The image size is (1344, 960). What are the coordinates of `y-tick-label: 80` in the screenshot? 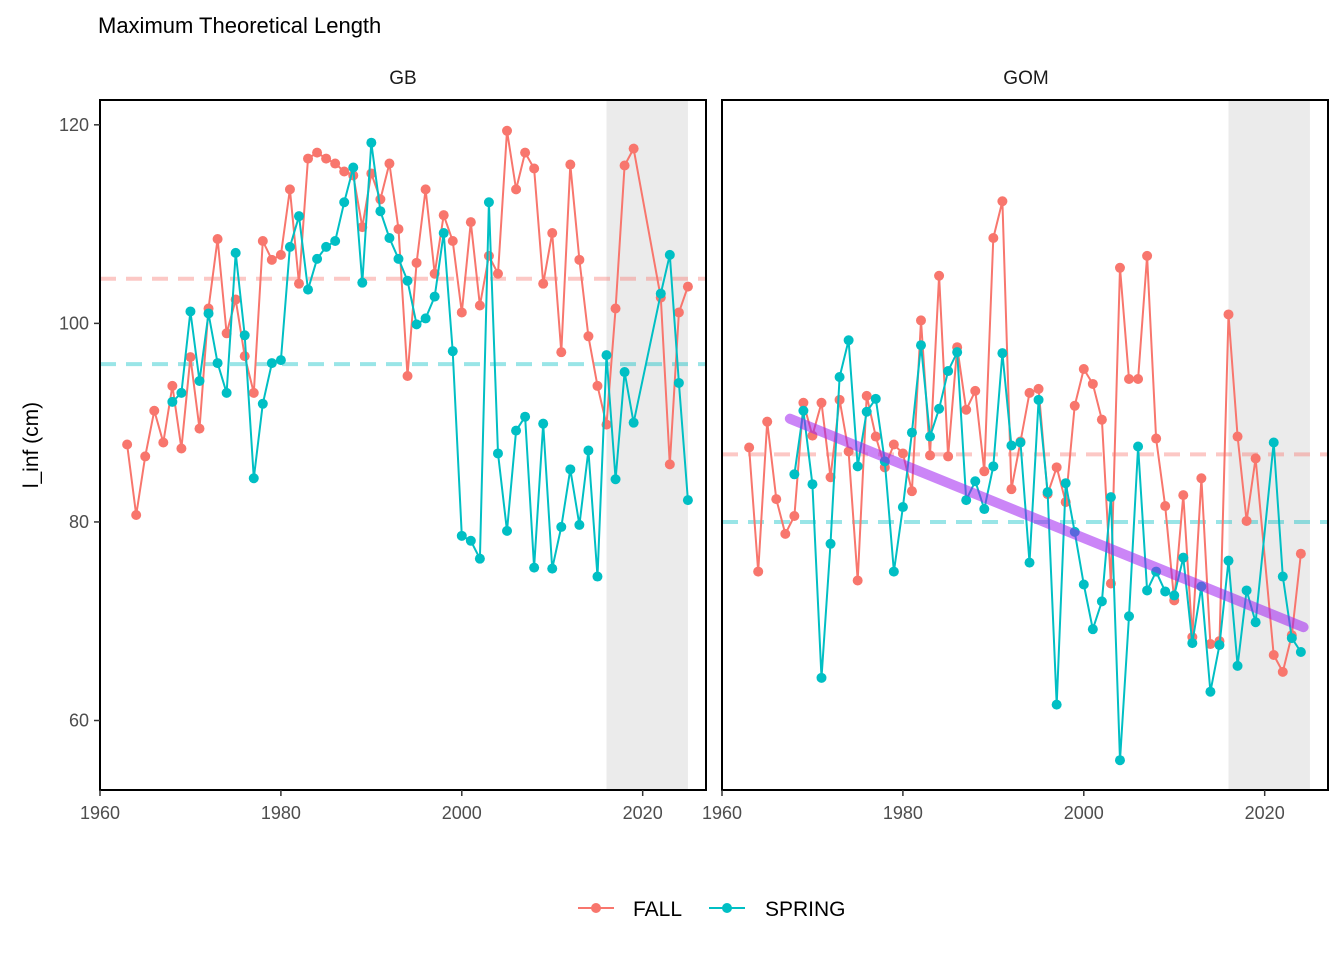 It's located at (79, 522).